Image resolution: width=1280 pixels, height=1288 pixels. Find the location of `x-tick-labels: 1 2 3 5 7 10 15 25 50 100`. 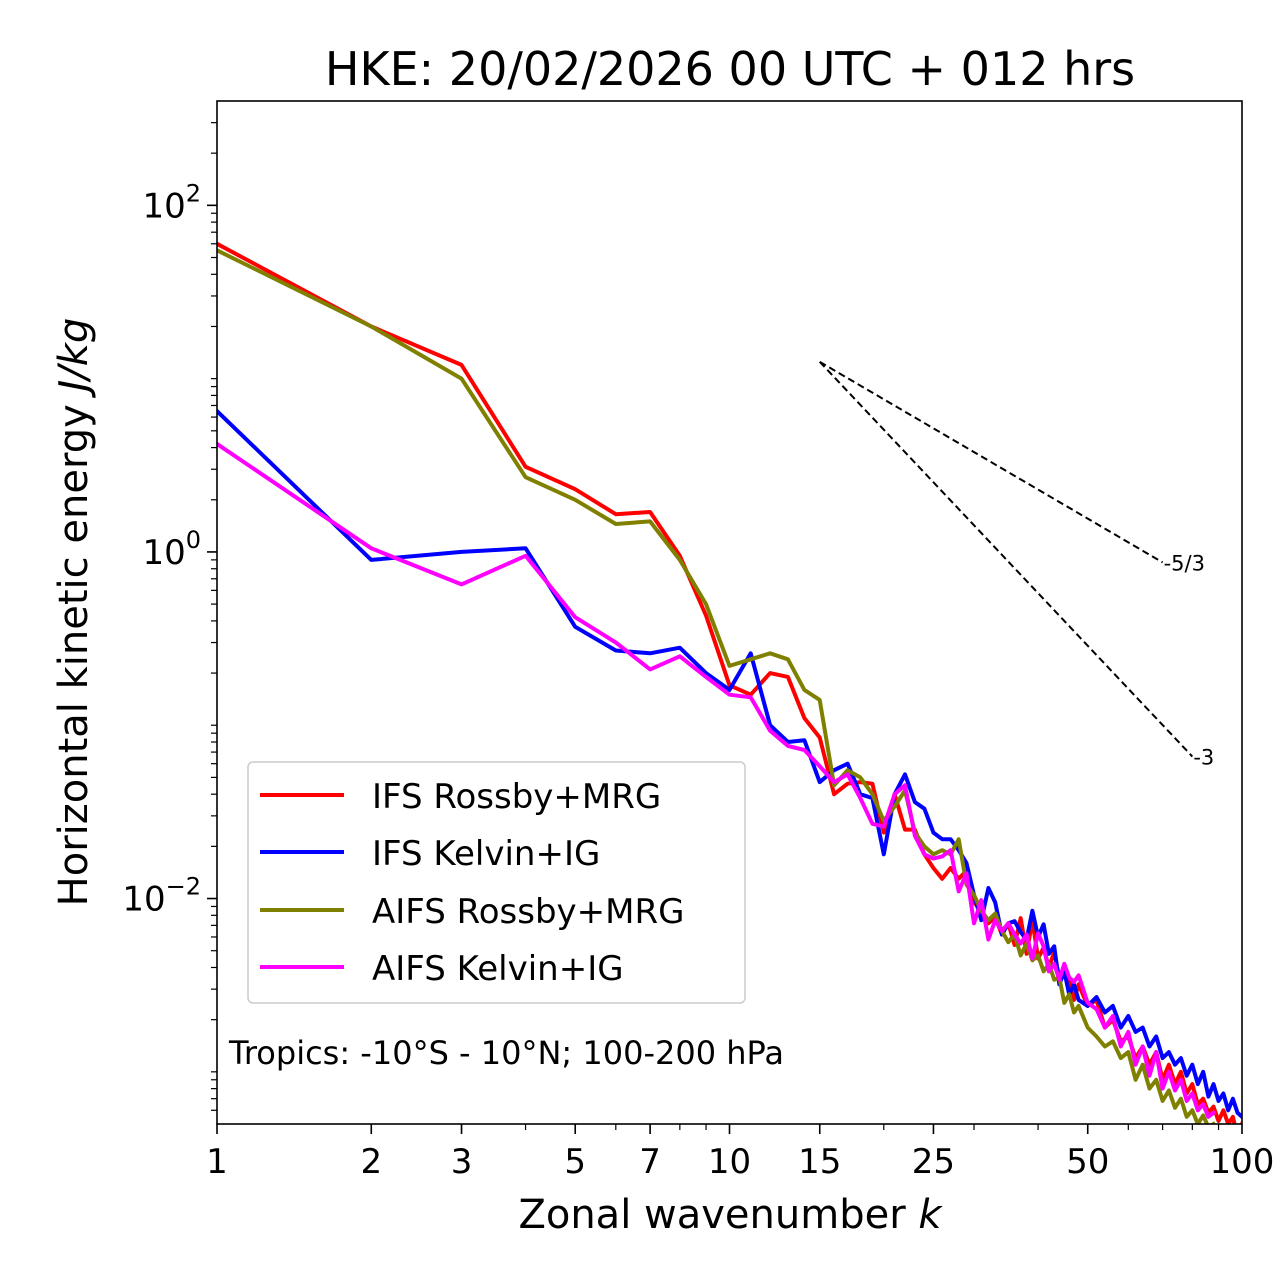

x-tick-labels: 1 2 3 5 7 10 15 25 50 100 is located at coordinates (740, 1162).